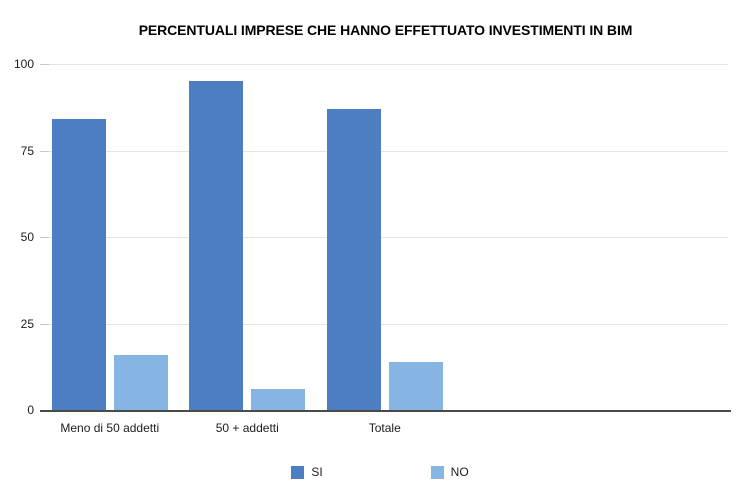 The height and width of the screenshot is (500, 740). What do you see at coordinates (30, 410) in the screenshot?
I see `y-tick-label: 0` at bounding box center [30, 410].